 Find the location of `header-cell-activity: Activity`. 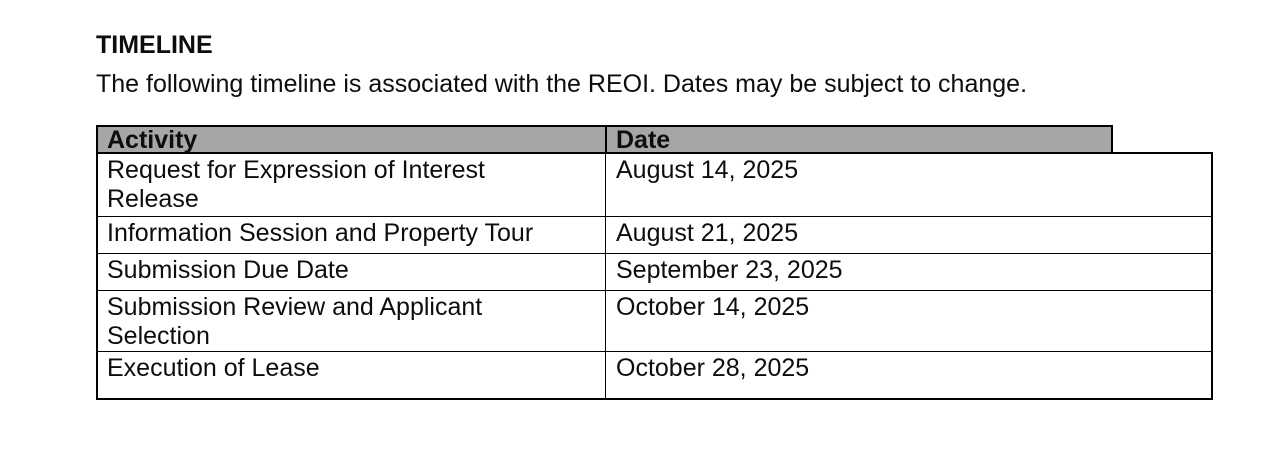

header-cell-activity: Activity is located at coordinates (152, 140).